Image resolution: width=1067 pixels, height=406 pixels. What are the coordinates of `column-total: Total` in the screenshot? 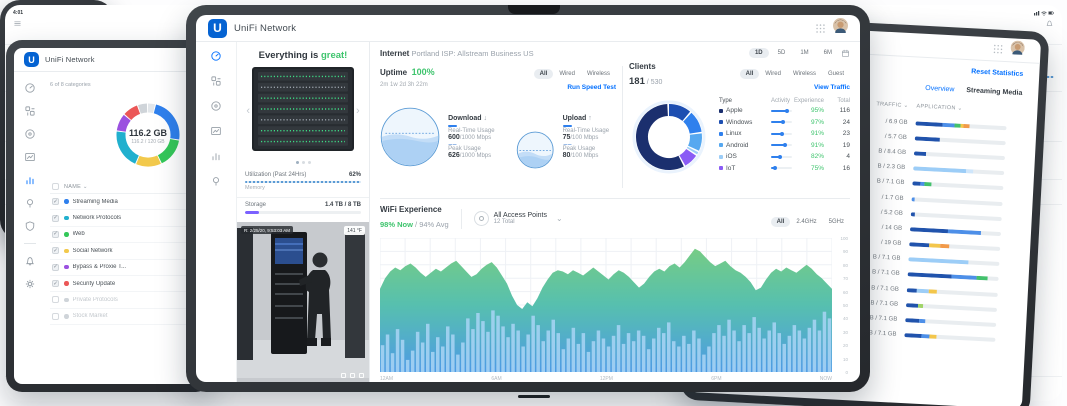 It's located at (843, 101).